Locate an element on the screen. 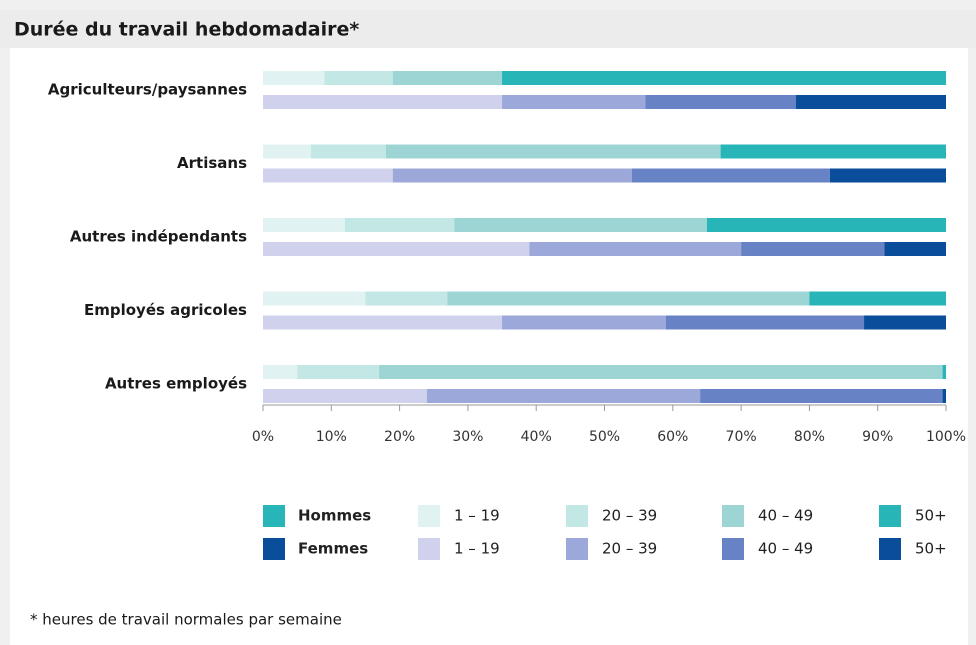  category-label: Artisans is located at coordinates (212, 163).